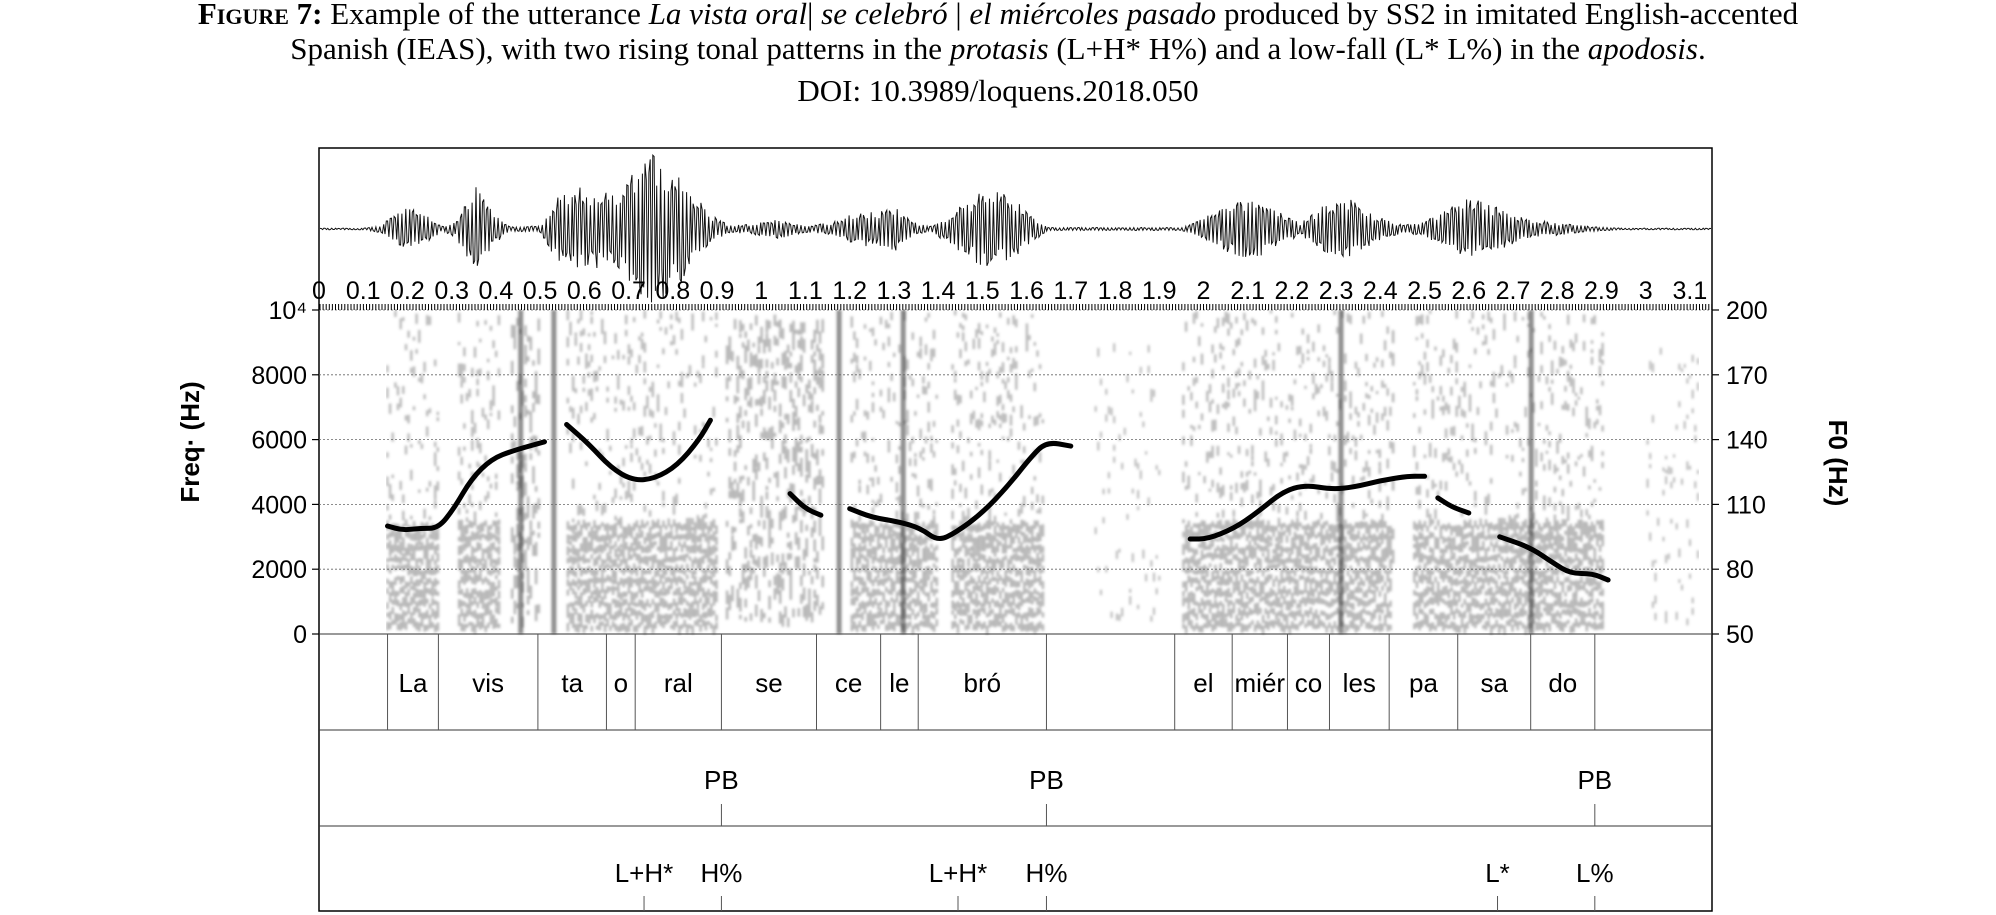  What do you see at coordinates (1159, 291) in the screenshot?
I see `time-tick-label: 1.9` at bounding box center [1159, 291].